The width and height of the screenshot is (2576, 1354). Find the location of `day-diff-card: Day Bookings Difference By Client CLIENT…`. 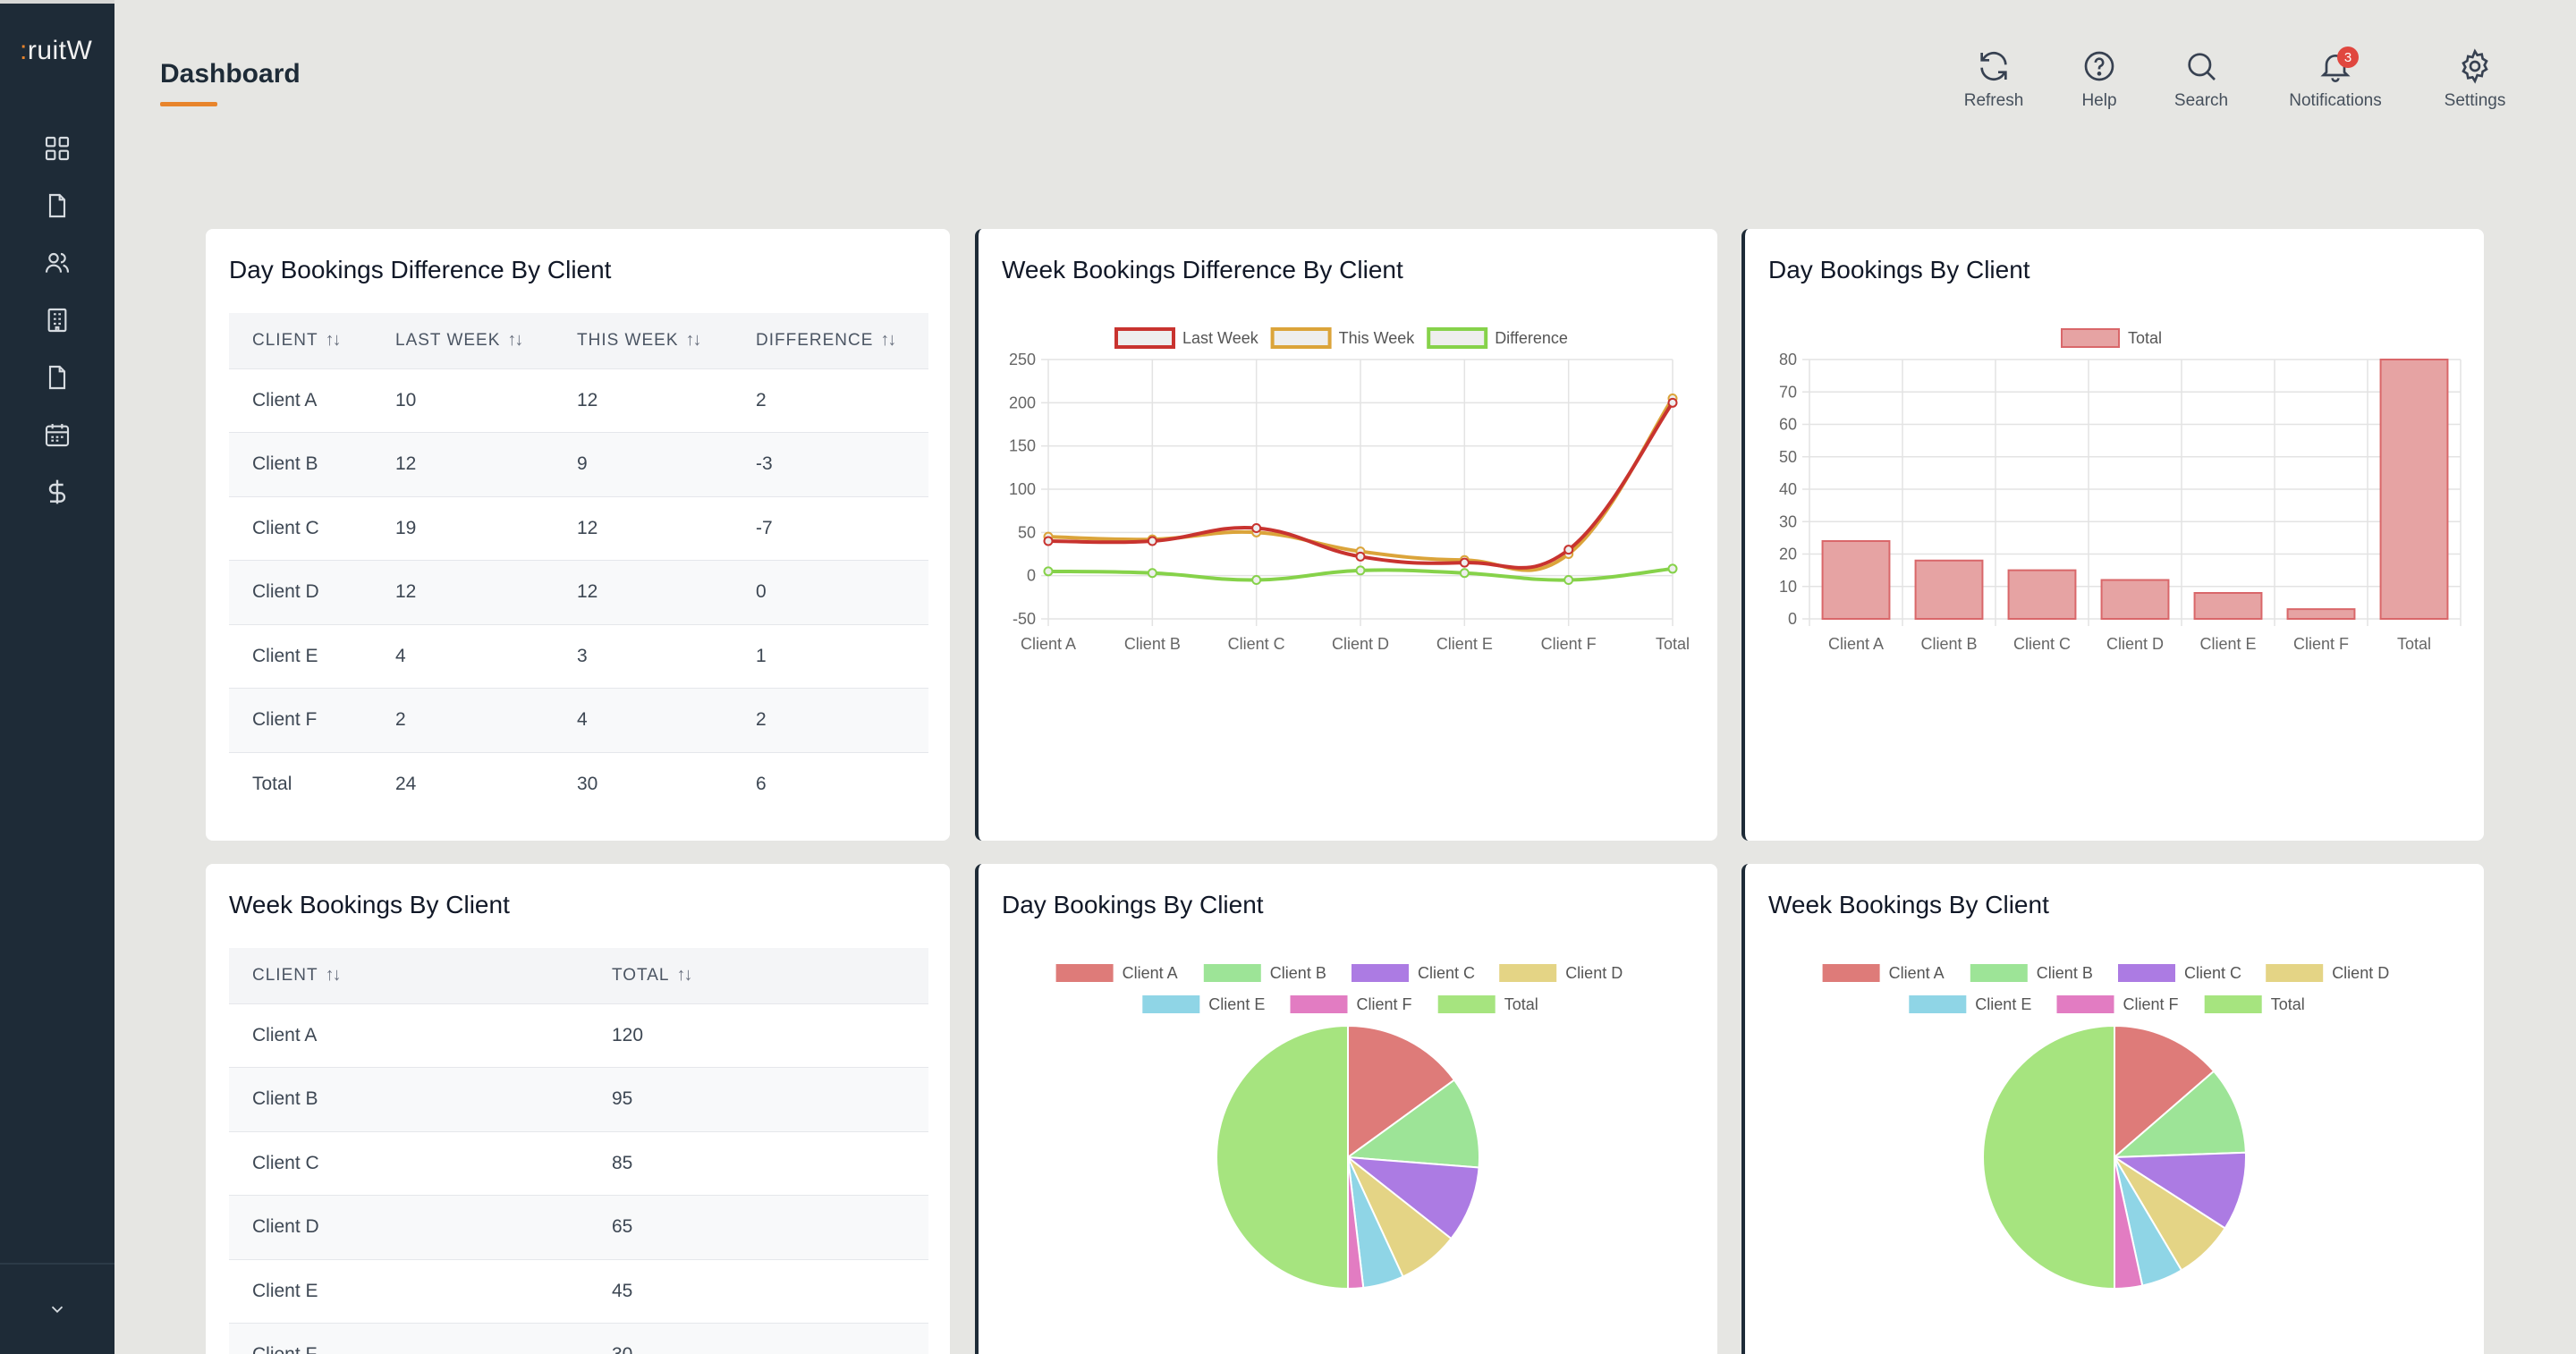

day-diff-card: Day Bookings Difference By Client CLIENT… is located at coordinates (578, 535).